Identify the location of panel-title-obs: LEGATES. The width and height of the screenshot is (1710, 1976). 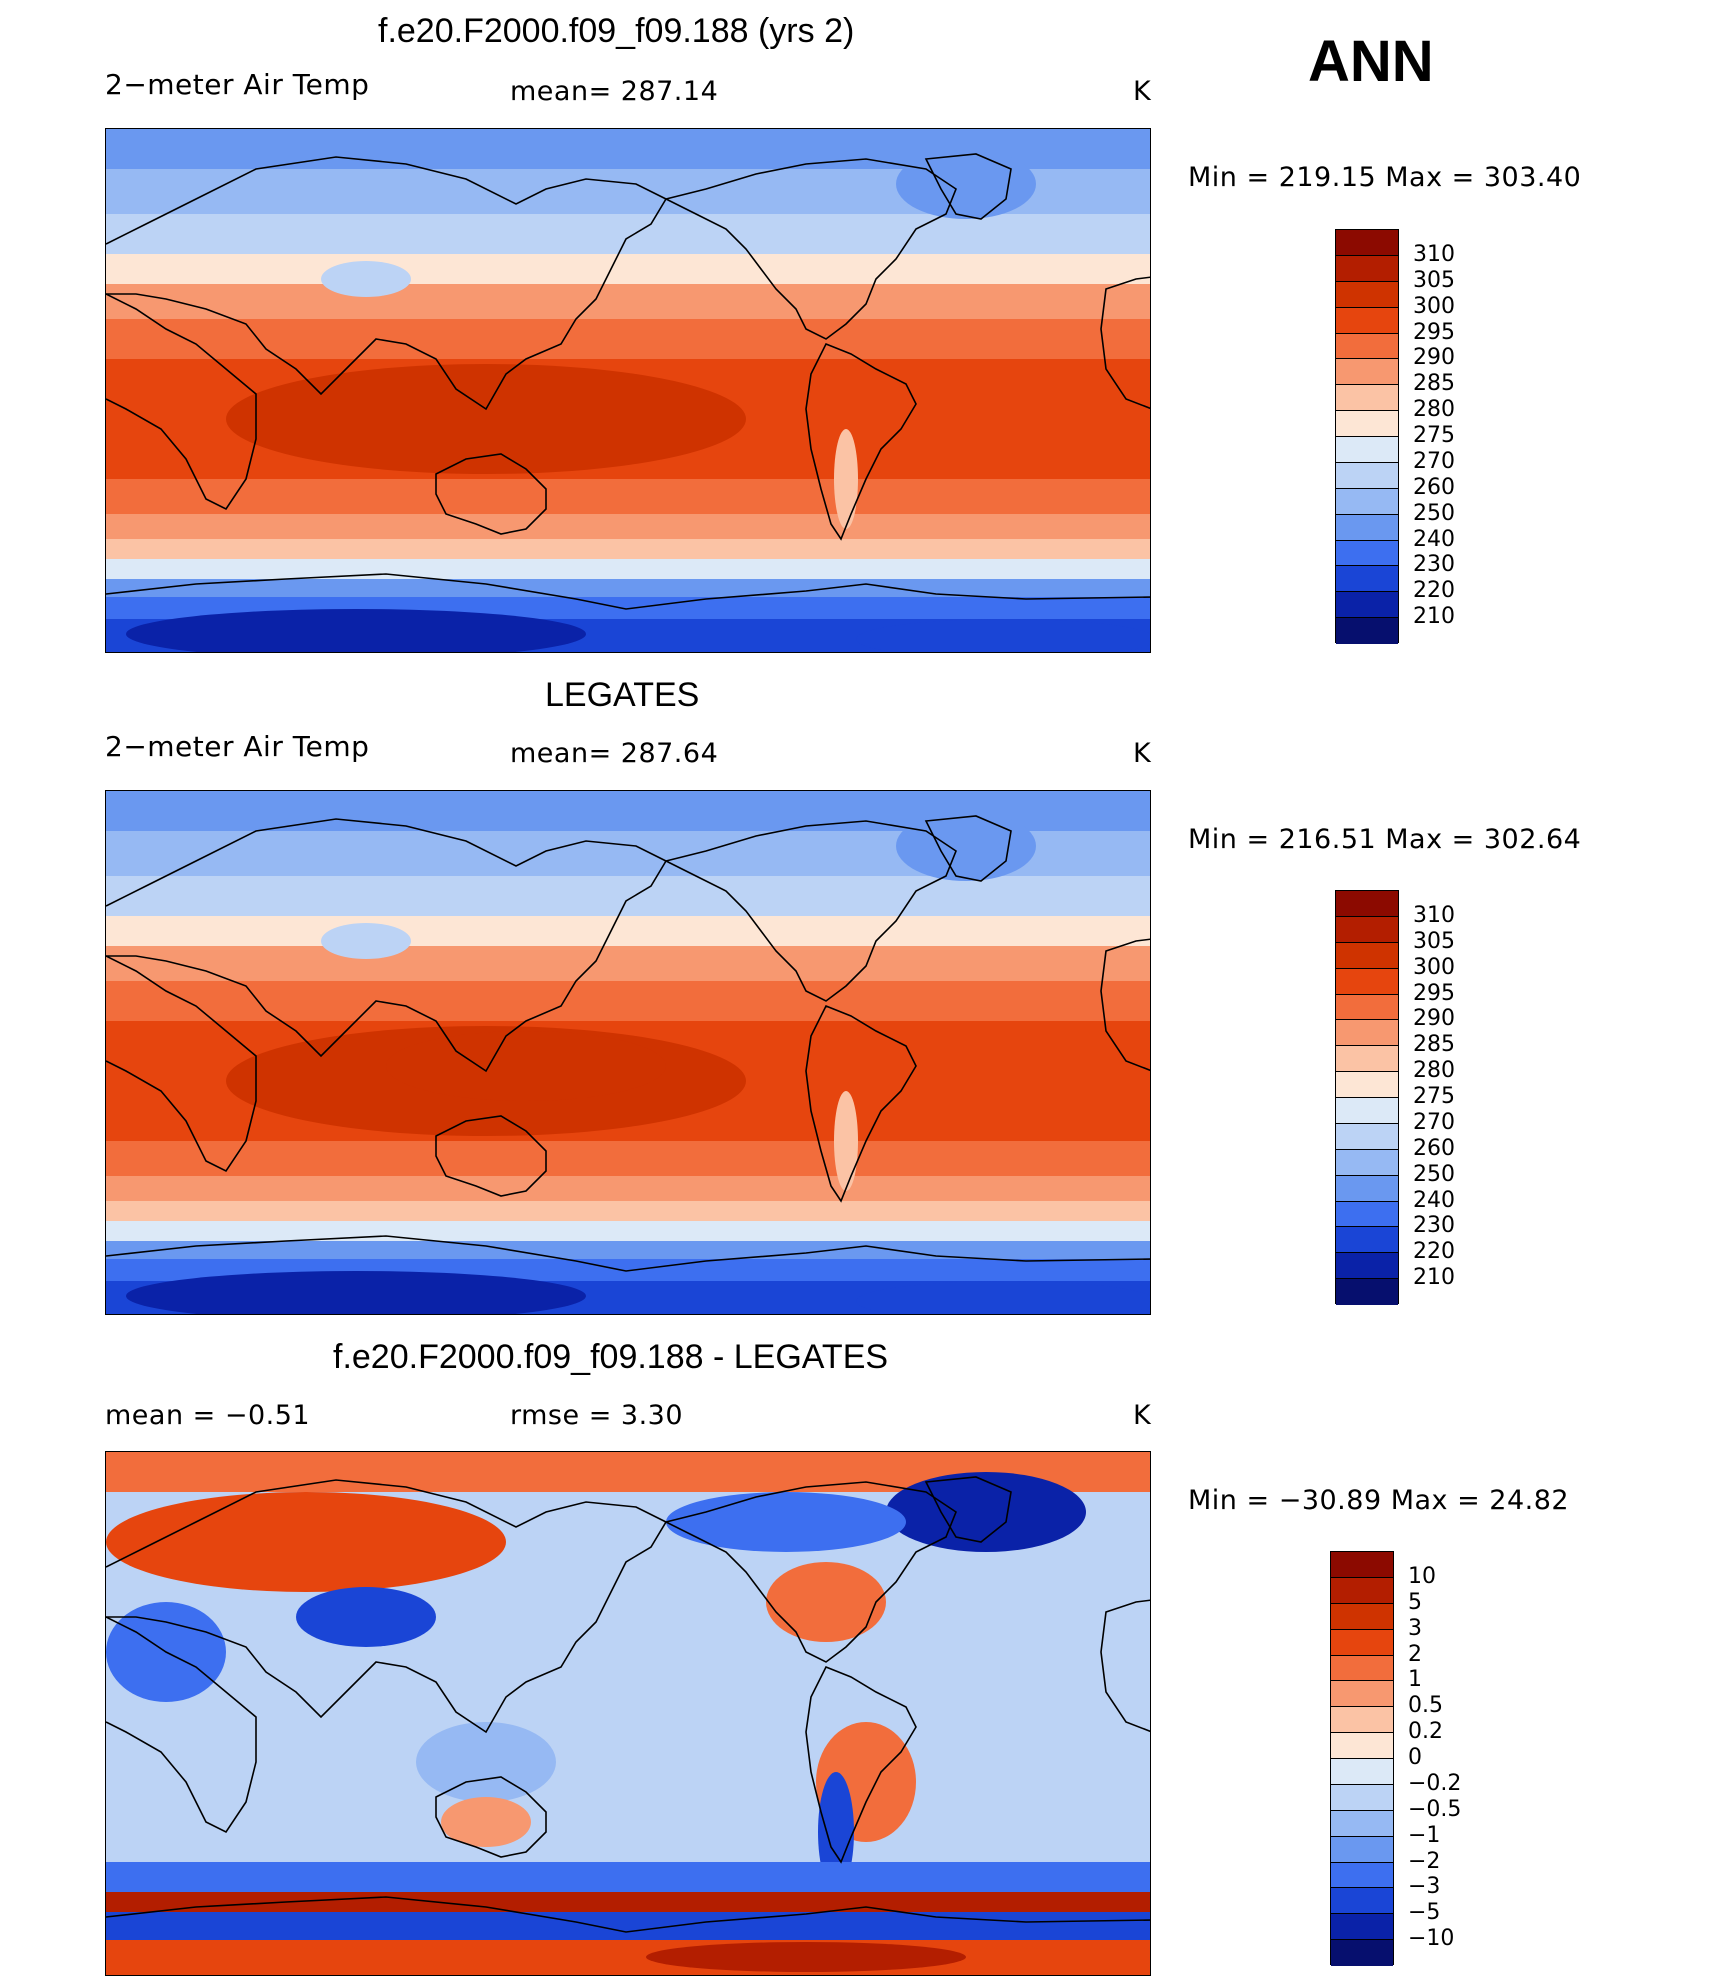
(622, 695).